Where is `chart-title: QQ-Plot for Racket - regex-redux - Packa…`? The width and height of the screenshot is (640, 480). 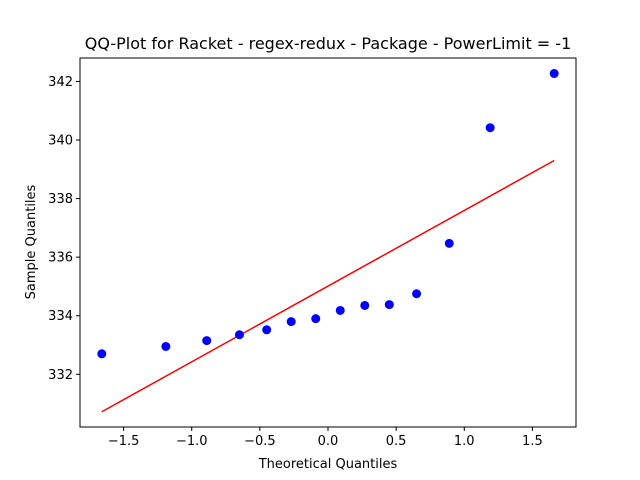
chart-title: QQ-Plot for Racket - regex-redux - Packa… is located at coordinates (328, 43).